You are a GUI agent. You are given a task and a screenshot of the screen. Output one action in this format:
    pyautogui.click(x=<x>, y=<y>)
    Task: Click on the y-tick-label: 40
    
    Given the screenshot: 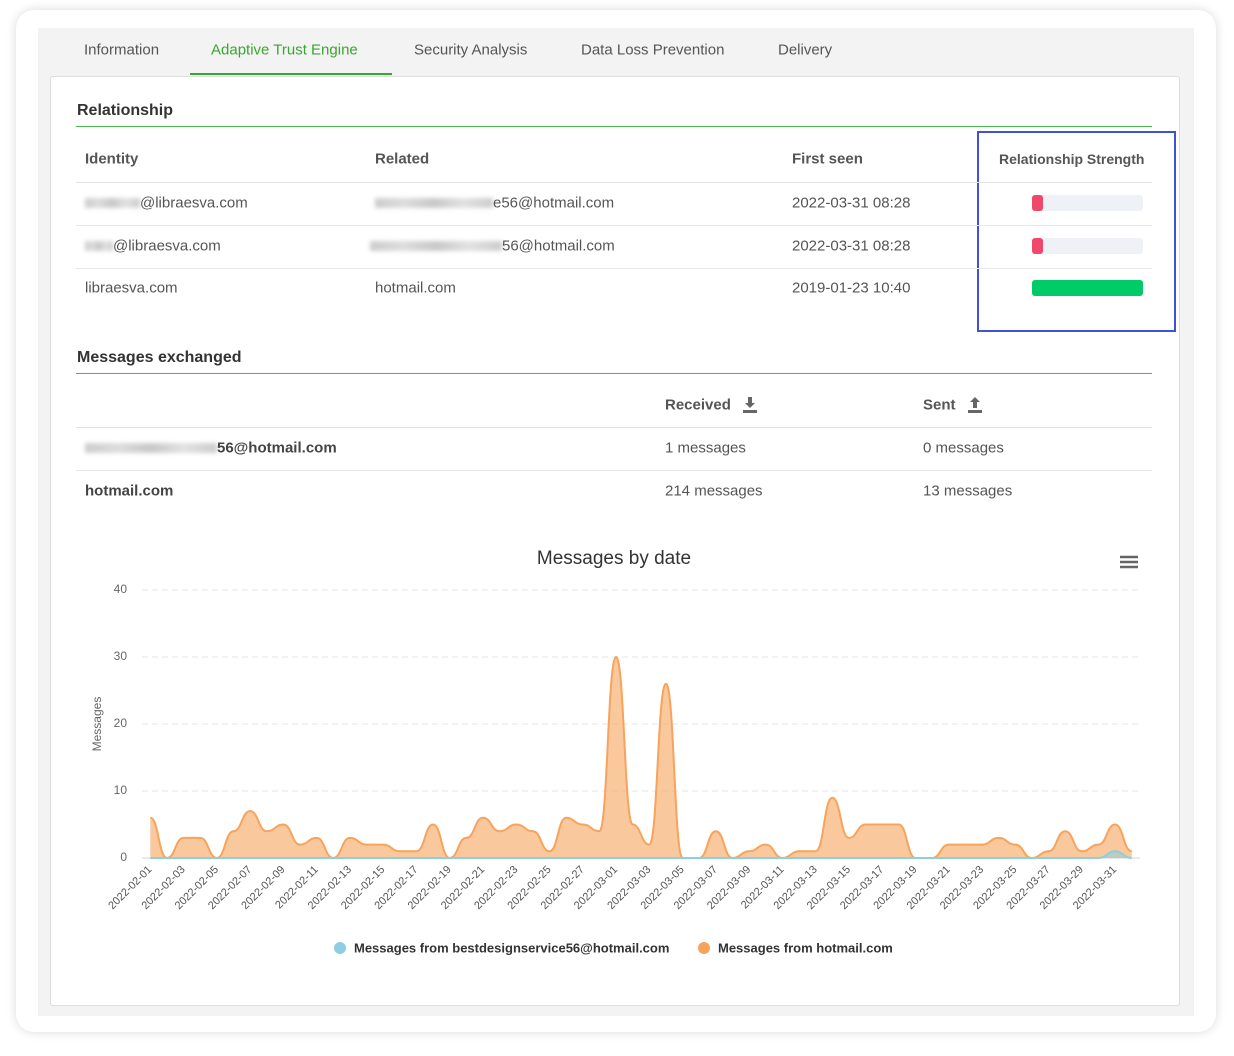 What is the action you would take?
    pyautogui.click(x=121, y=589)
    